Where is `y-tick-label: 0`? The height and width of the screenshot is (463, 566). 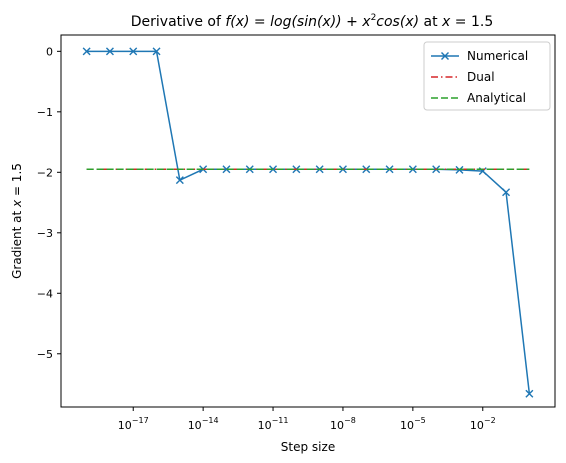
y-tick-label: 0 is located at coordinates (49, 51).